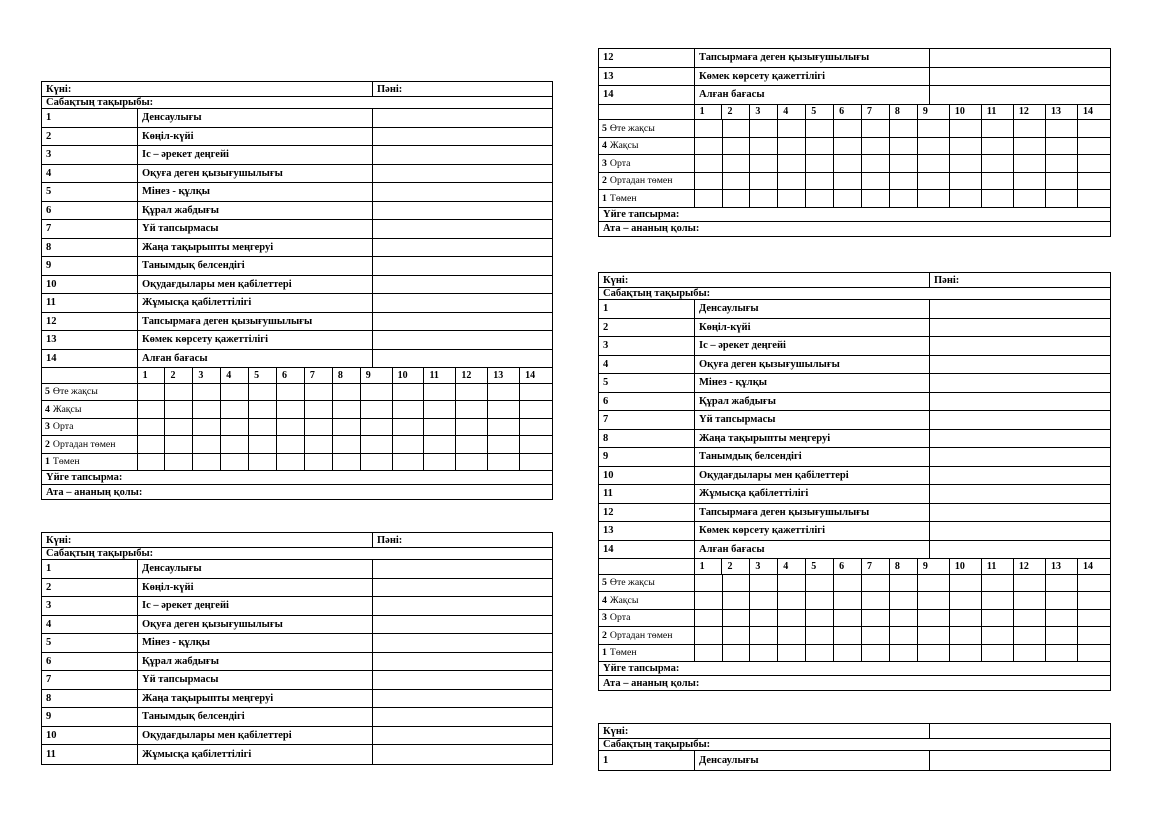 The height and width of the screenshot is (827, 1170). I want to click on homework-field: Үйге тапсырма:, so click(854, 668).